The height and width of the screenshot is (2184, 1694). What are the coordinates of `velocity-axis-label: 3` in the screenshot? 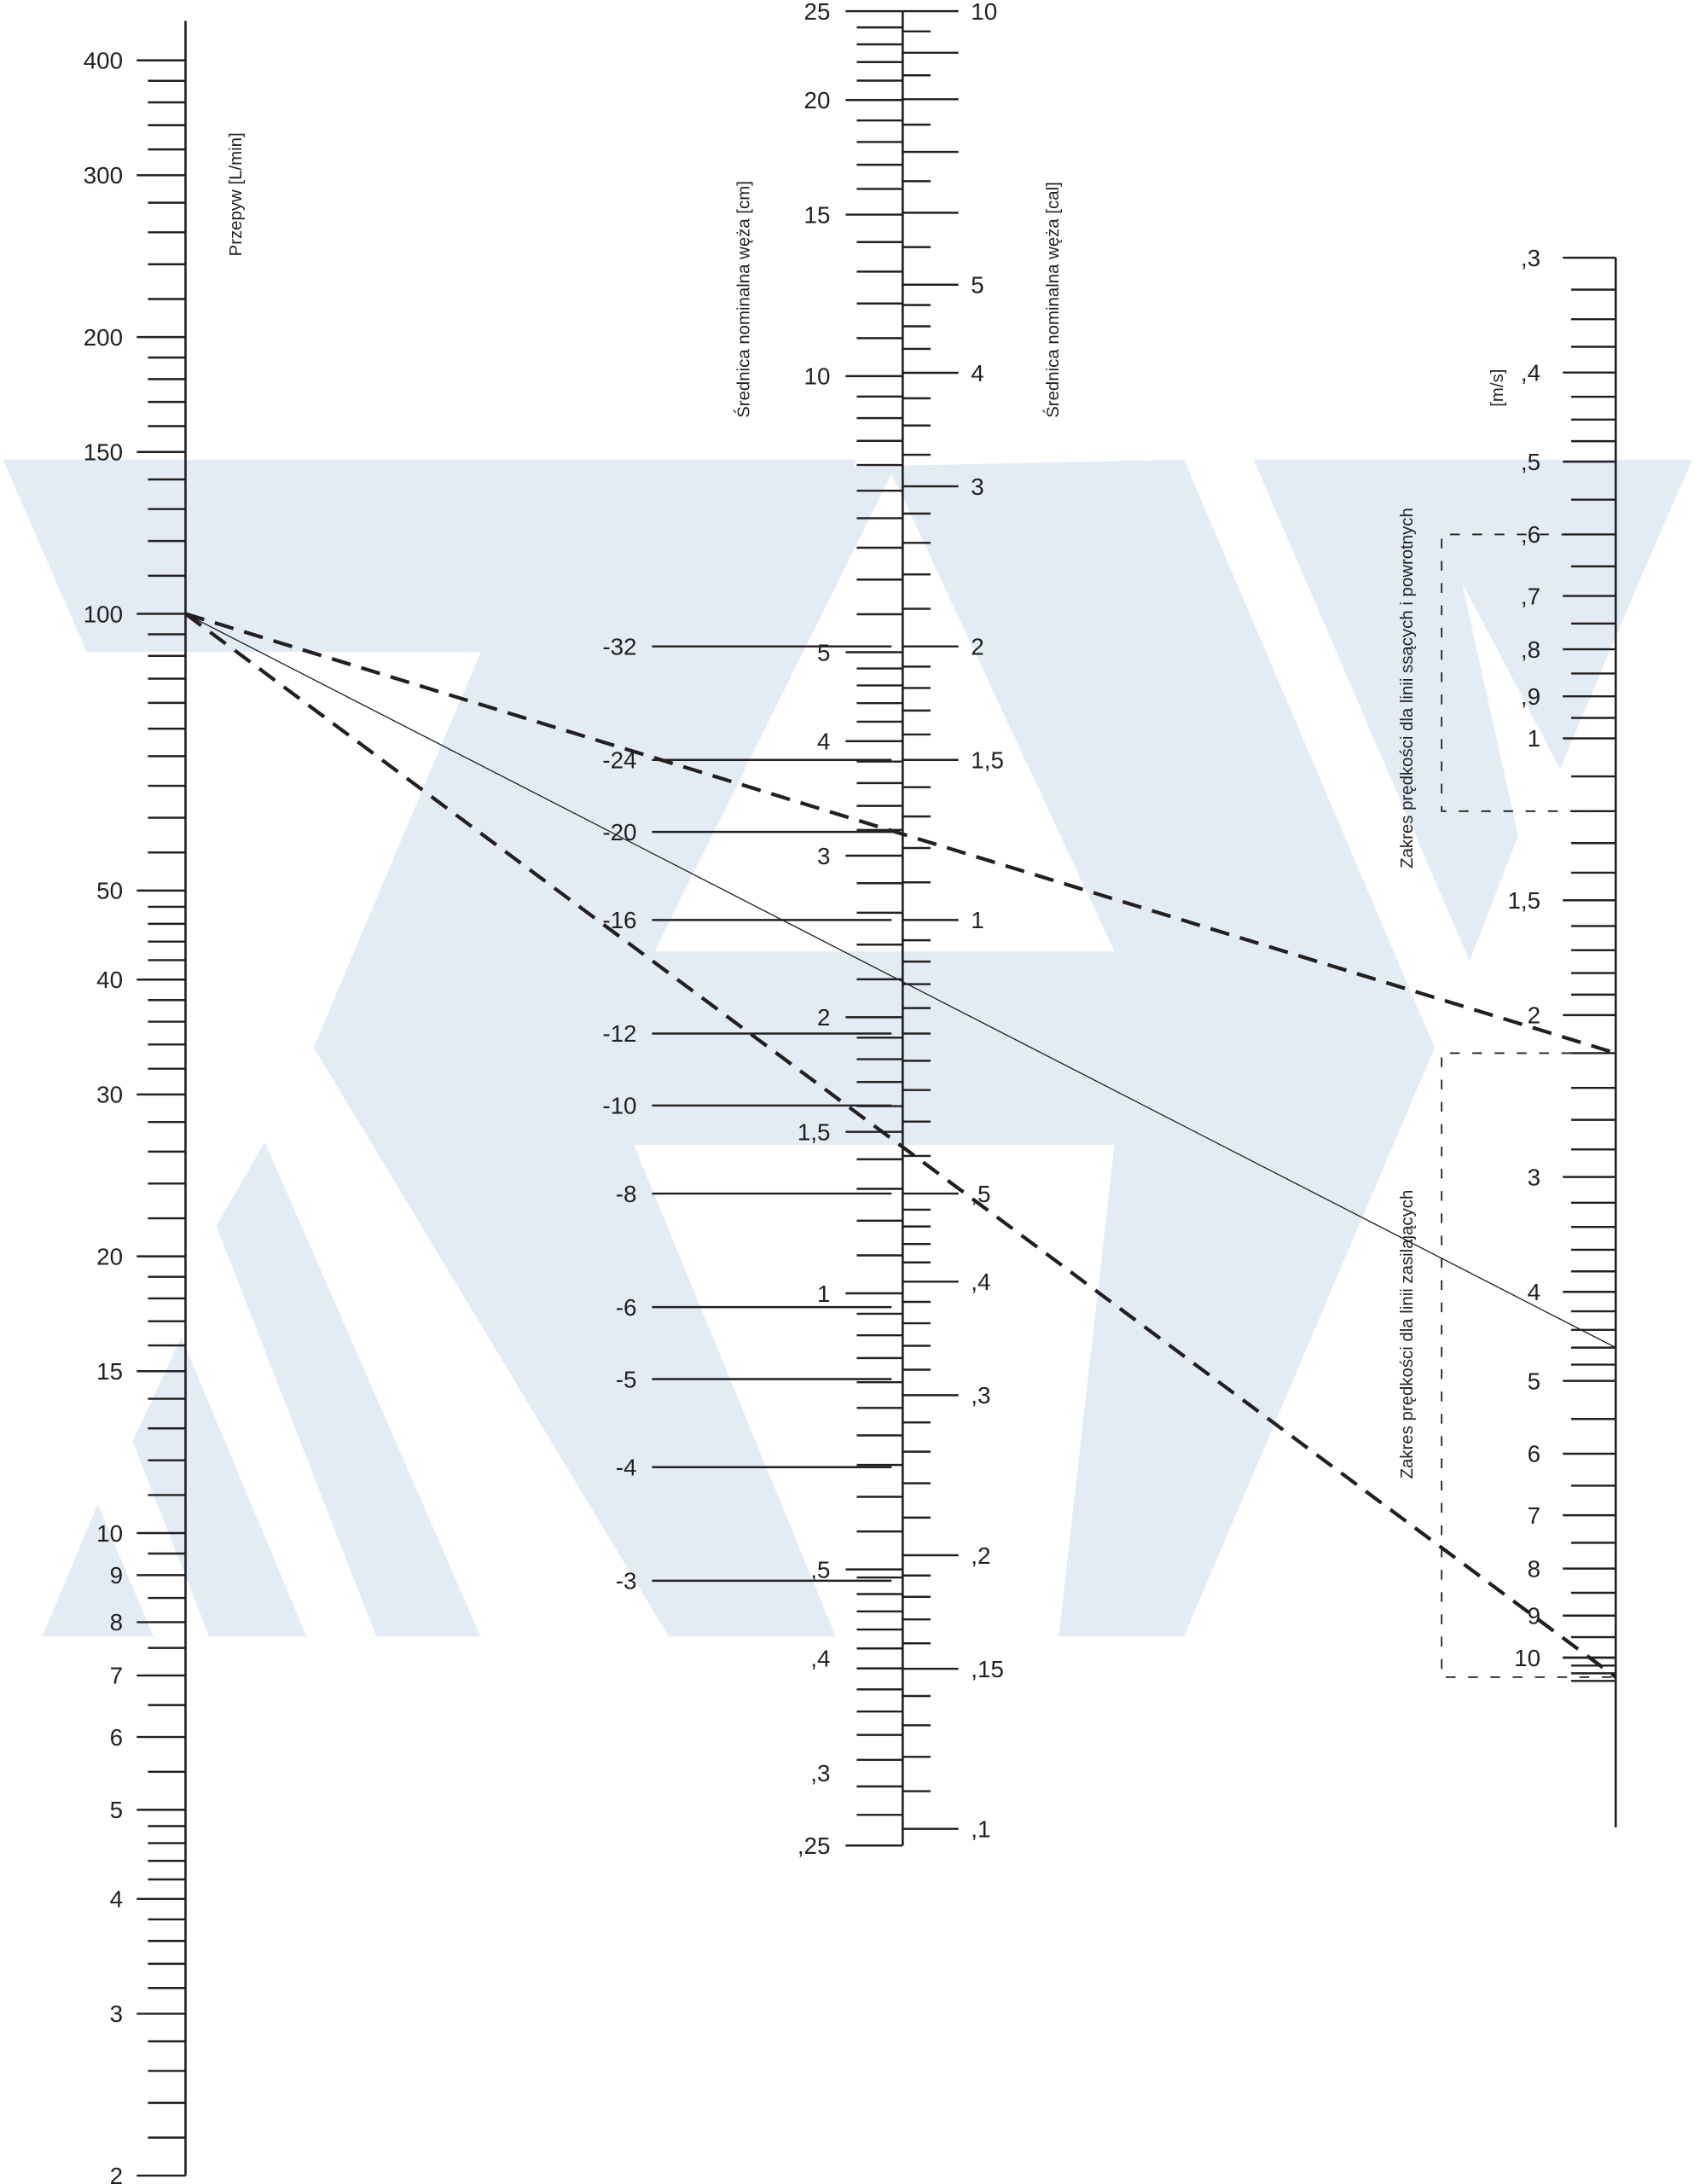 It's located at (1534, 1177).